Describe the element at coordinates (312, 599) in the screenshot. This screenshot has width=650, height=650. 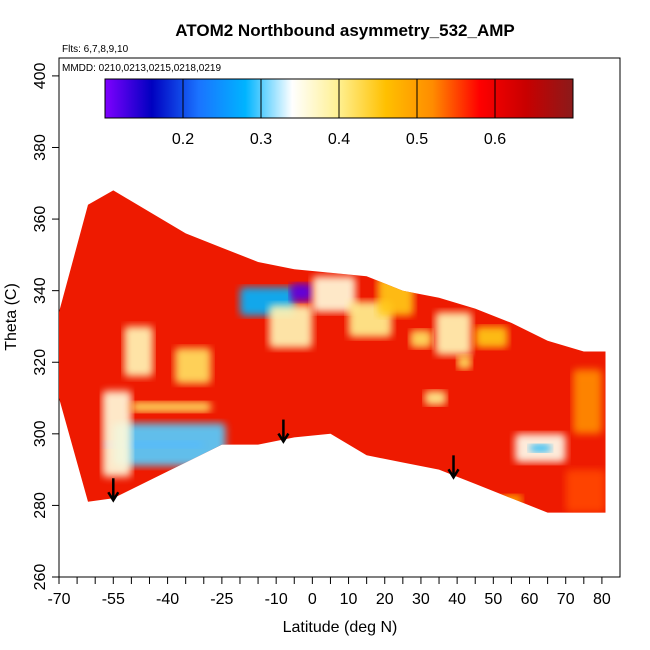
I see `x-tick-label: 0` at that location.